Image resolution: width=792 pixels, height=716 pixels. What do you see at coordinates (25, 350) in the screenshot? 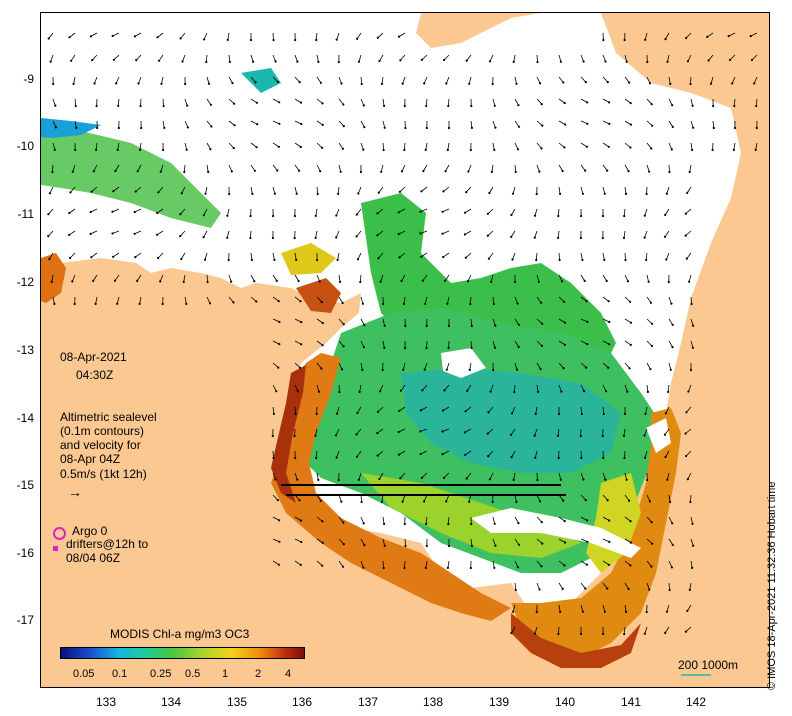
I see `y-tick-label: -13` at bounding box center [25, 350].